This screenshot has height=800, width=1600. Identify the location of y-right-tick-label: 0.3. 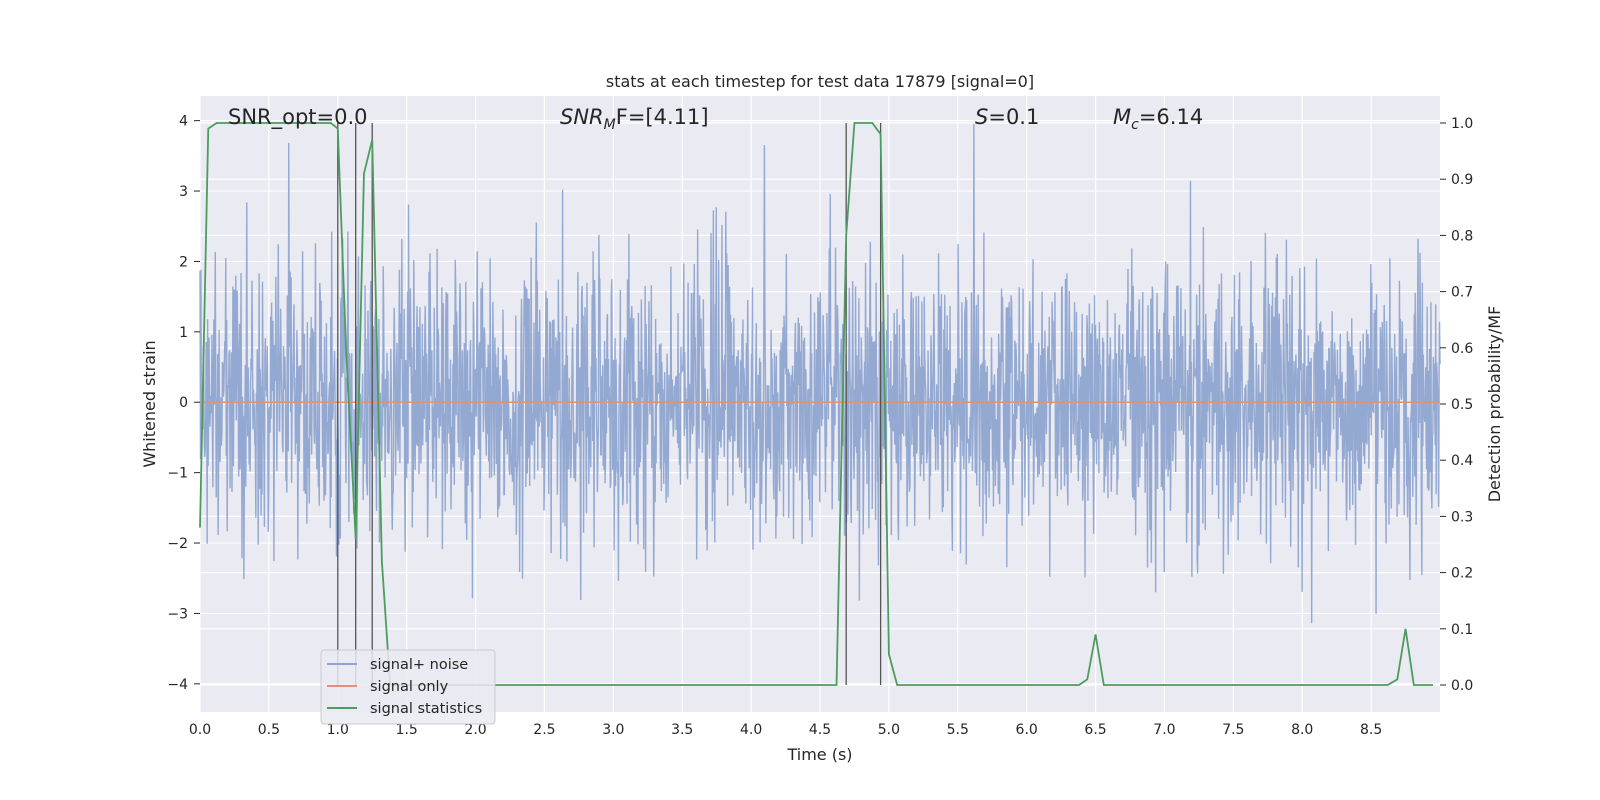
(1462, 517).